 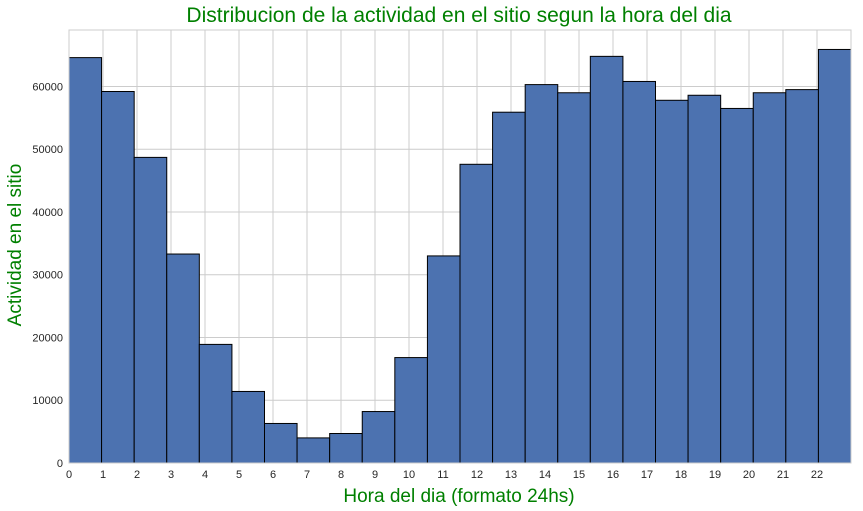 What do you see at coordinates (647, 475) in the screenshot?
I see `x-tick-label: 17` at bounding box center [647, 475].